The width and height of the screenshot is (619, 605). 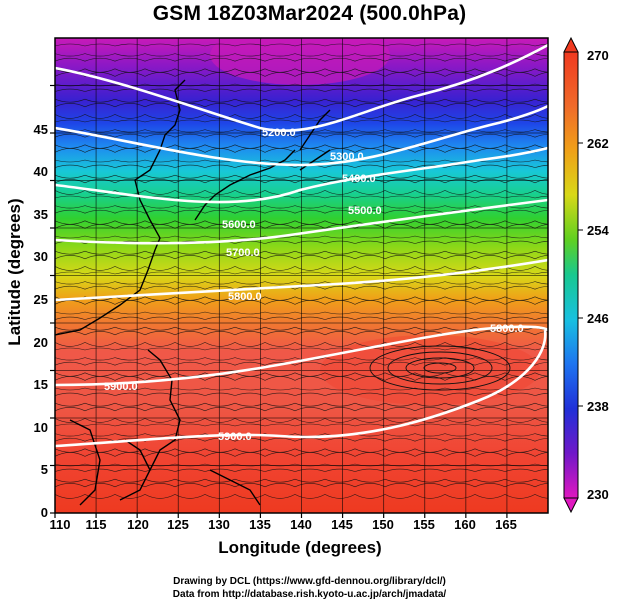 I want to click on y-tick-label: 45, so click(x=41, y=129).